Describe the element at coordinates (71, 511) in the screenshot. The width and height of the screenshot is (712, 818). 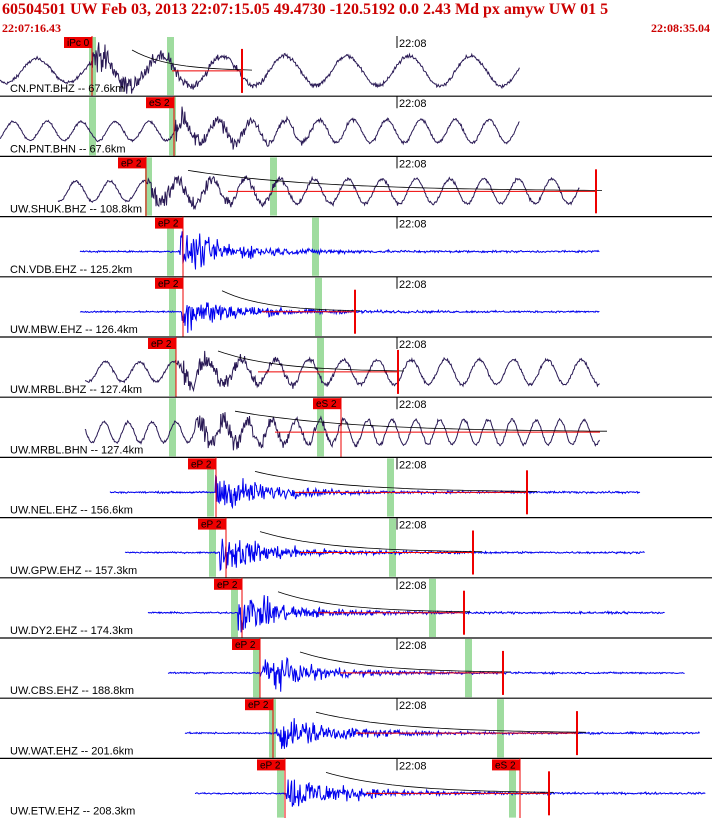
I see `station-label: UW.NEL.EHZ -- 156.6km` at that location.